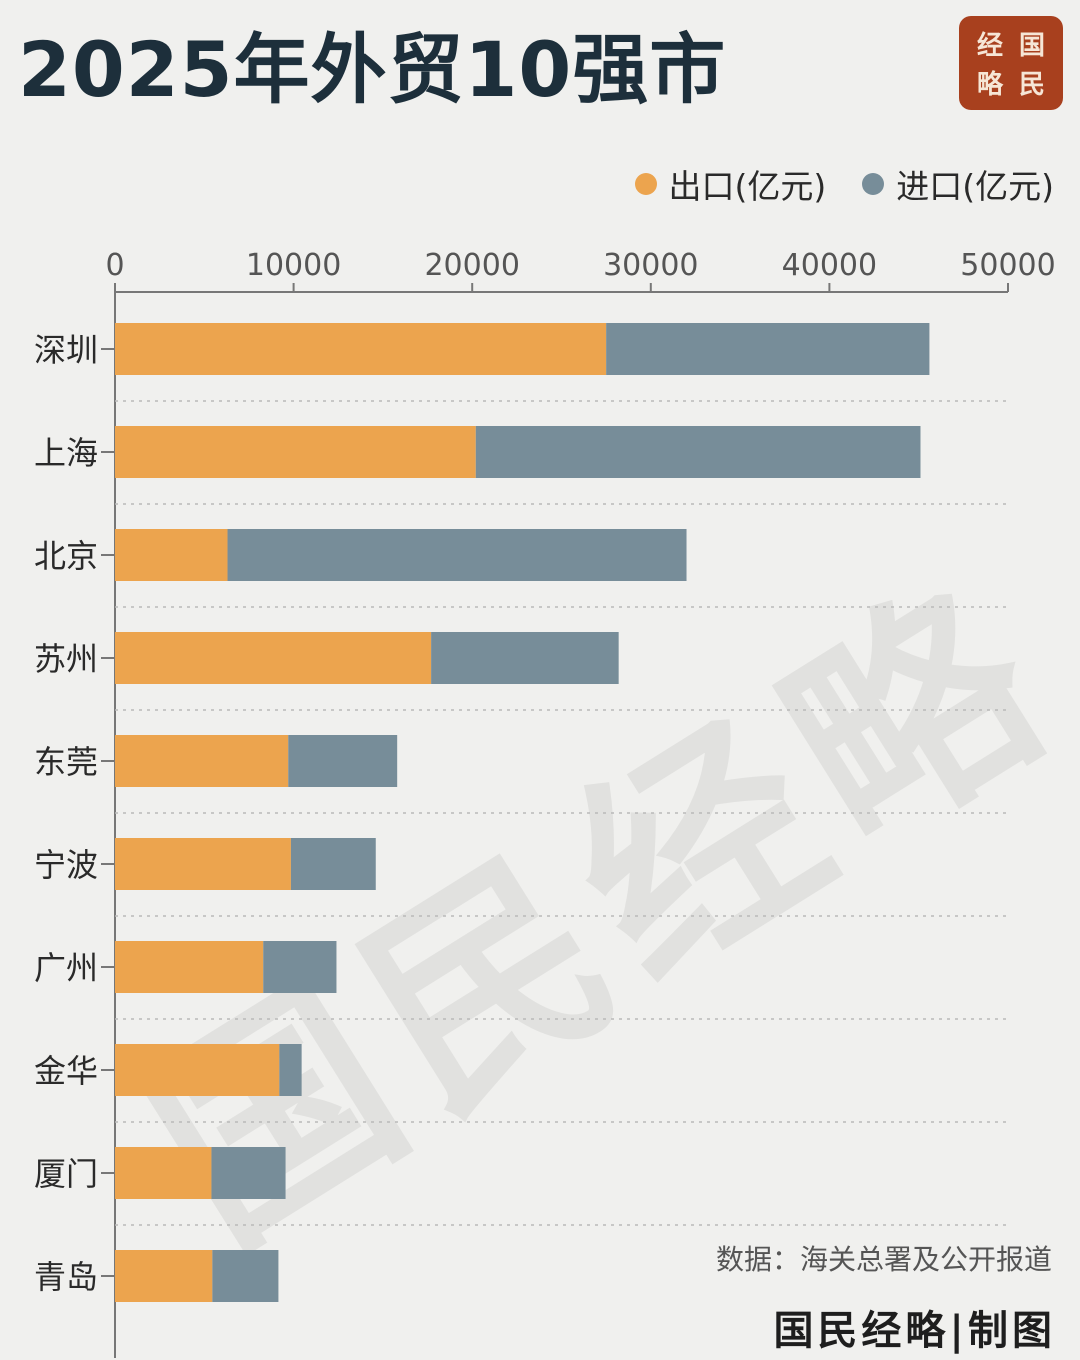  Describe the element at coordinates (1031, 46) in the screenshot. I see `logo-char: 国` at that location.